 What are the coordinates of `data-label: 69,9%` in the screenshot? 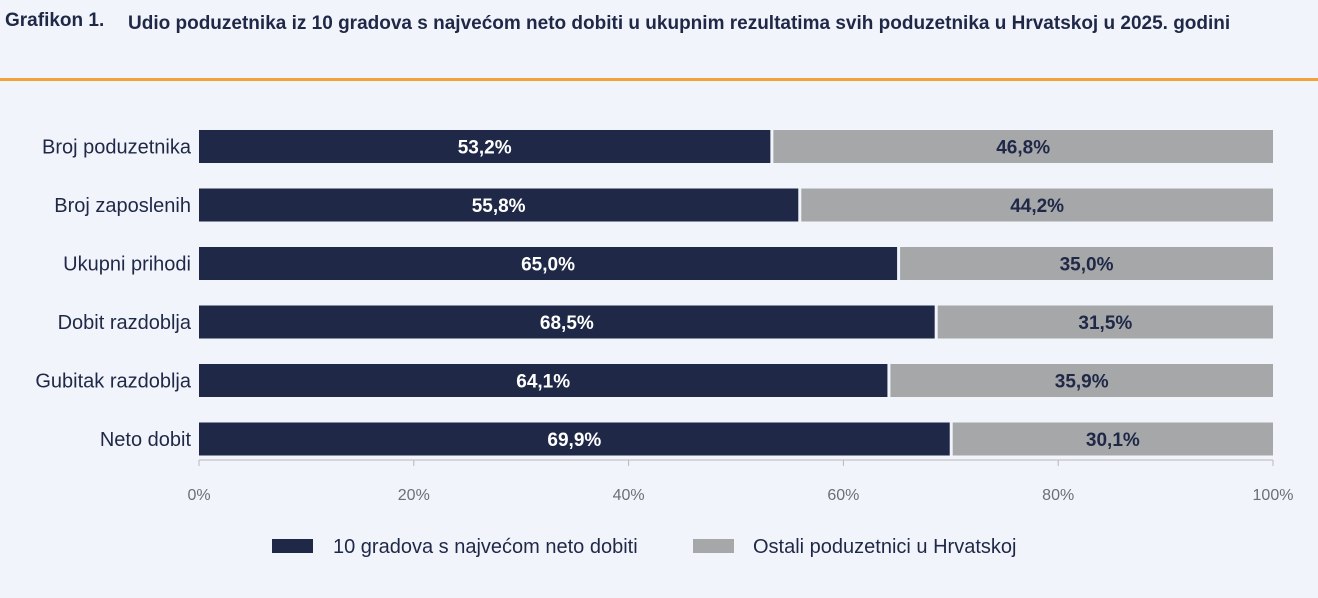 It's located at (574, 440).